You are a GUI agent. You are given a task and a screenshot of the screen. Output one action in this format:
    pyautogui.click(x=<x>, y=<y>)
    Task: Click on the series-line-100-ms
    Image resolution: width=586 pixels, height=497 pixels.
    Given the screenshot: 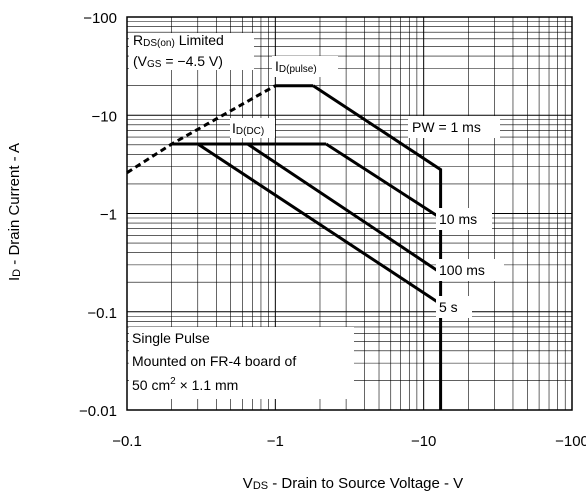 What is the action you would take?
    pyautogui.click(x=344, y=208)
    